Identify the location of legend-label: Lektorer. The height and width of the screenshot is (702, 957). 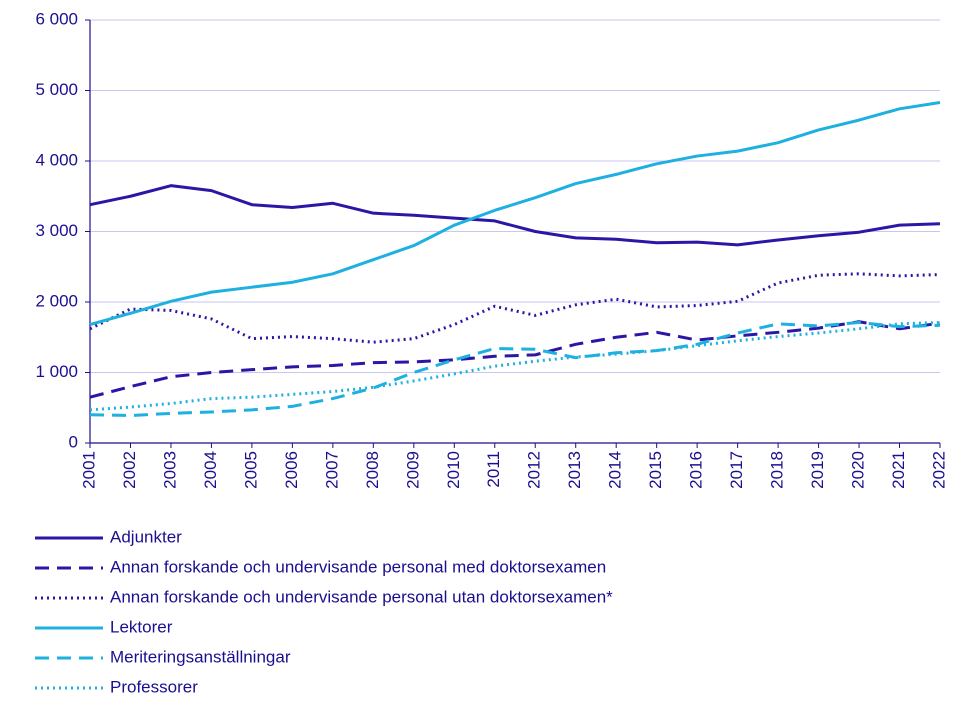
(141, 626).